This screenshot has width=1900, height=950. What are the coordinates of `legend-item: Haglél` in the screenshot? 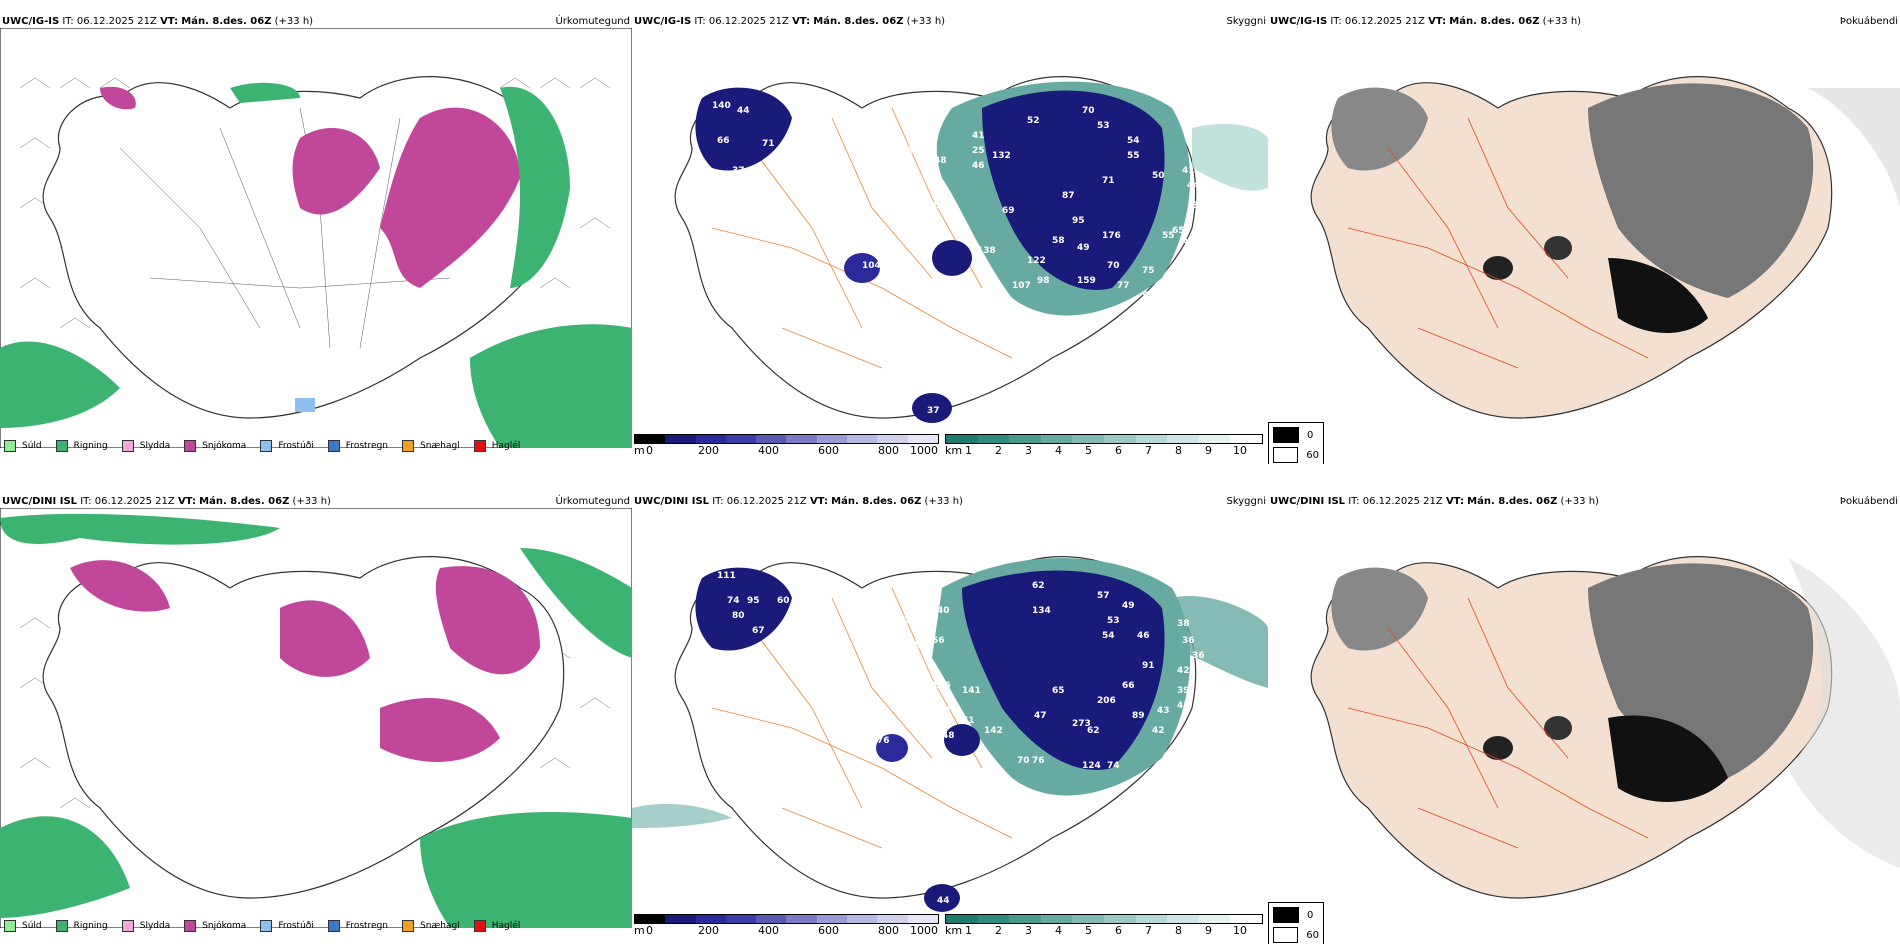 It's located at (496, 926).